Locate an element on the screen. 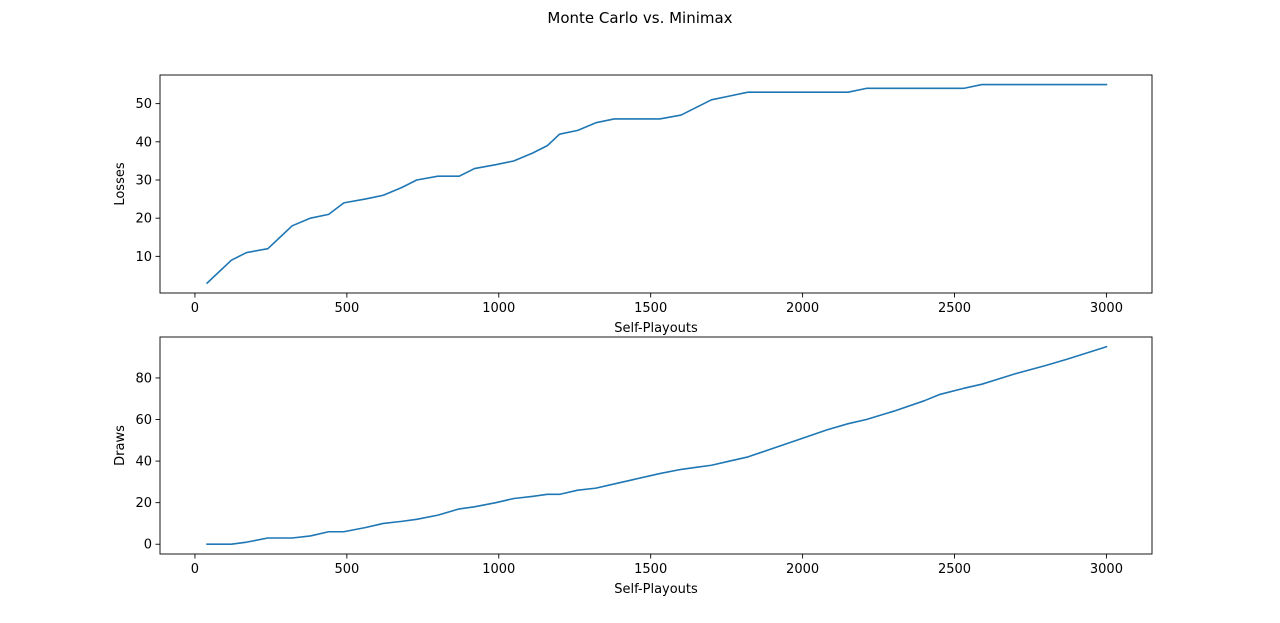 This screenshot has height=623, width=1280. figure-title: Monte Carlo vs. Minimax is located at coordinates (640, 18).